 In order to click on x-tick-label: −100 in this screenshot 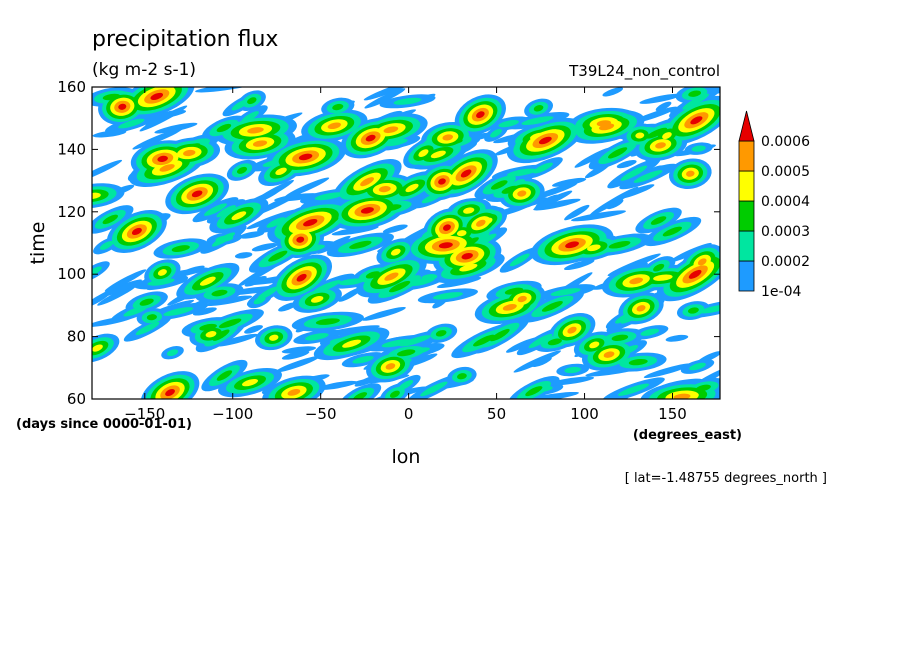, I will do `click(232, 414)`.